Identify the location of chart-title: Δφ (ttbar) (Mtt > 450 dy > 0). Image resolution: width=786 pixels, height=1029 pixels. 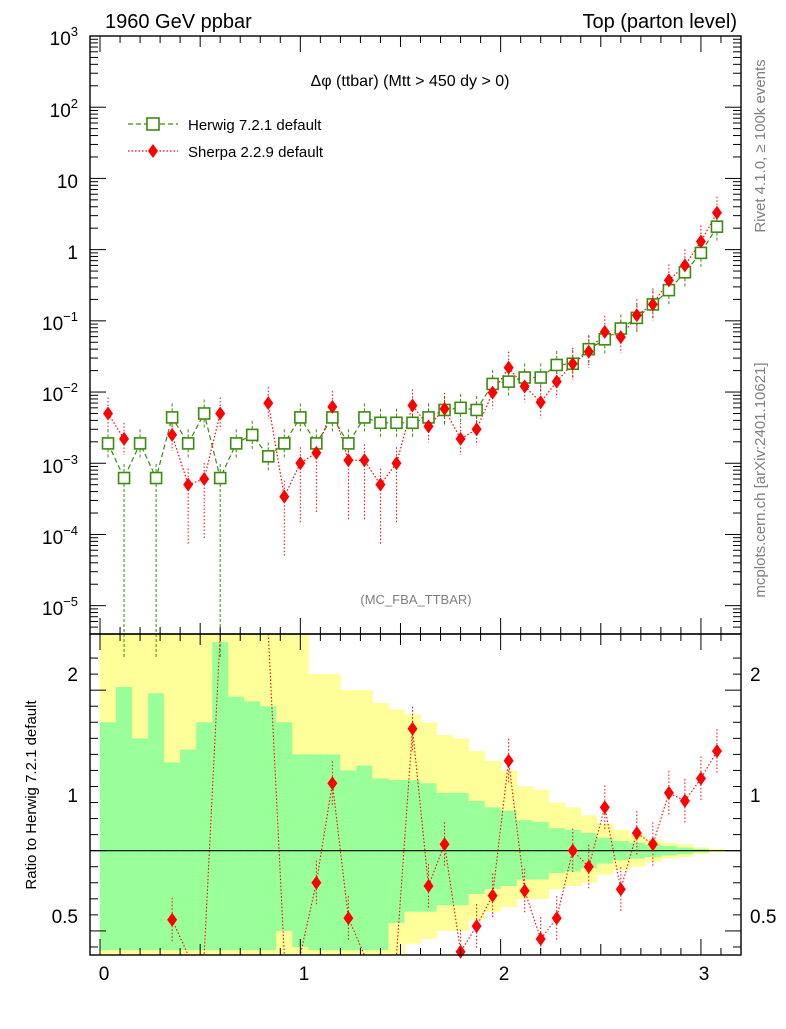
(410, 81).